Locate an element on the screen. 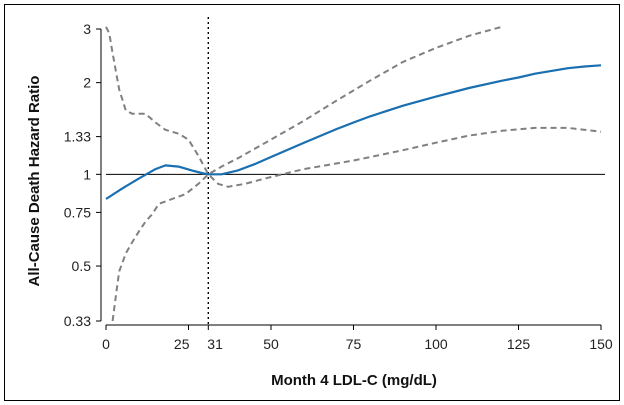 Image resolution: width=624 pixels, height=405 pixels. y-tick-label: 1 is located at coordinates (87, 174).